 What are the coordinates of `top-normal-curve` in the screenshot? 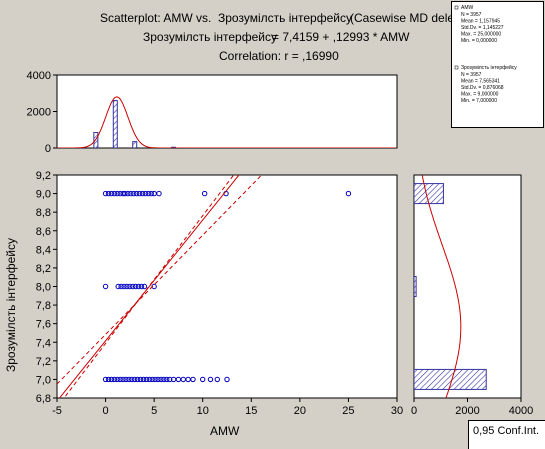 It's located at (227, 122).